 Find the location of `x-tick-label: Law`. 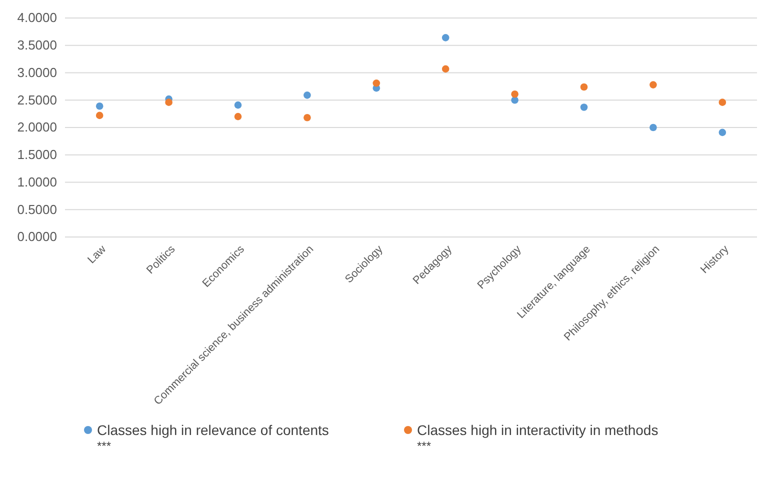

x-tick-label: Law is located at coordinates (97, 254).